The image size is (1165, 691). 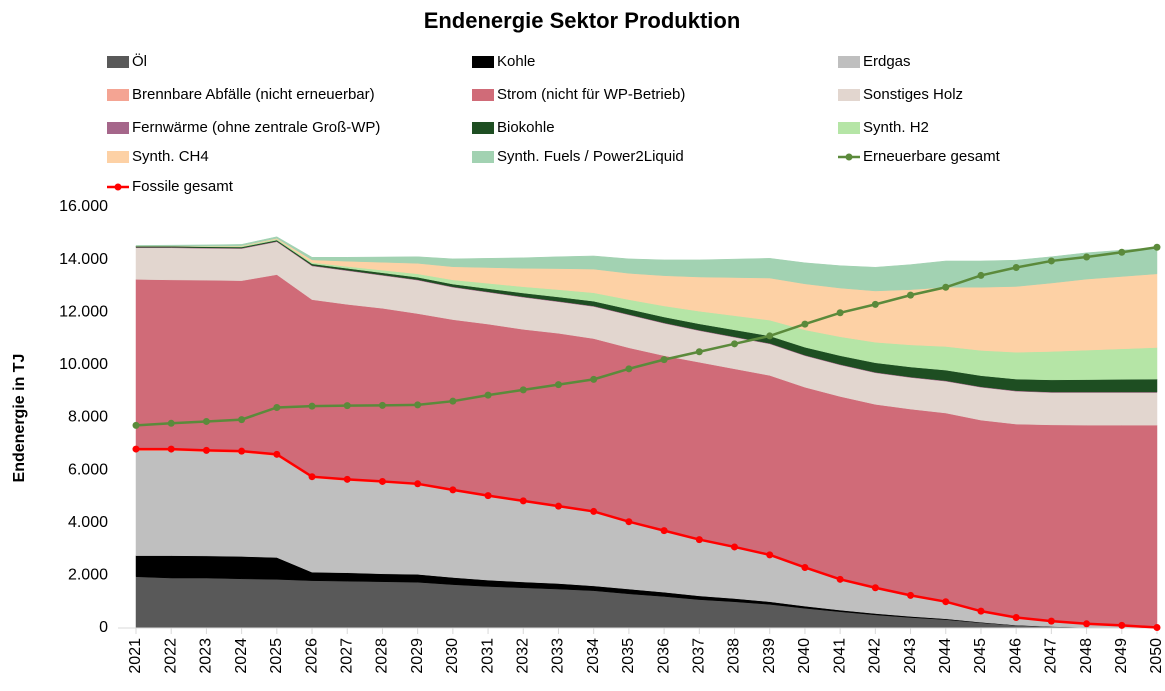 What do you see at coordinates (591, 94) in the screenshot?
I see `legend-label: Strom (nicht für WP-Betrieb)` at bounding box center [591, 94].